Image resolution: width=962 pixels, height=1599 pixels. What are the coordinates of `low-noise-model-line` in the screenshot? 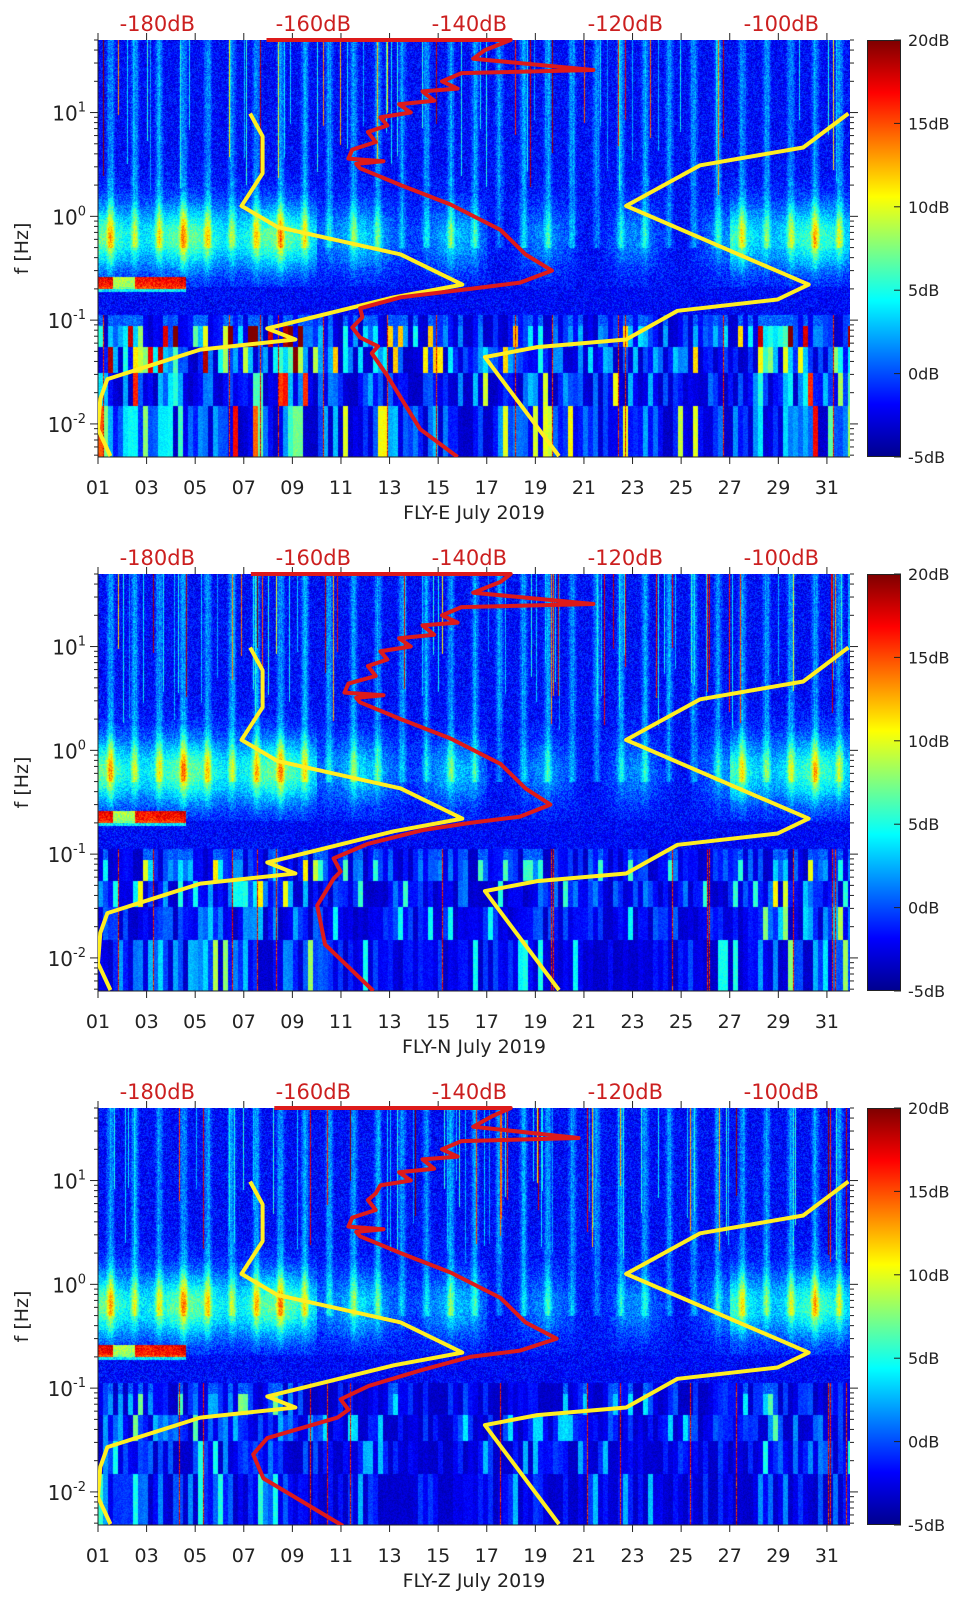 It's located at (281, 284).